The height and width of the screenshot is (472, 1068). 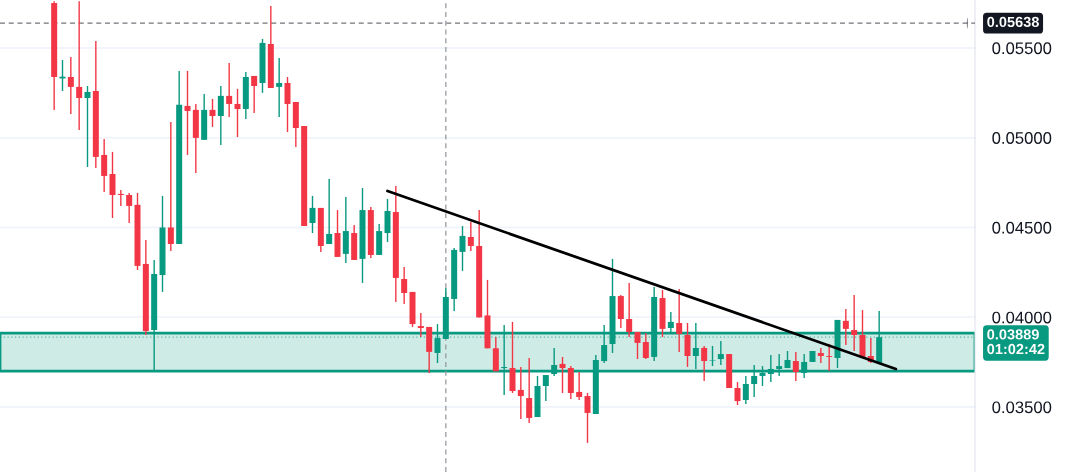 I want to click on y-tick-label: 0.03500, so click(x=1022, y=407).